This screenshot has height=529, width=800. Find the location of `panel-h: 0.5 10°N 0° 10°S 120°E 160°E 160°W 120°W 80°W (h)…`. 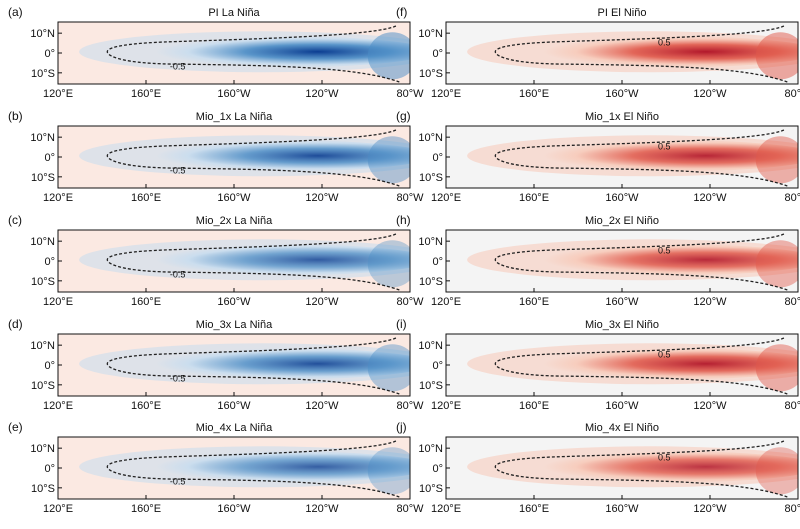

panel-h: 0.5 10°N 0° 10°S 120°E 160°E 160°W 120°W 80°W (h)… is located at coordinates (598, 260).